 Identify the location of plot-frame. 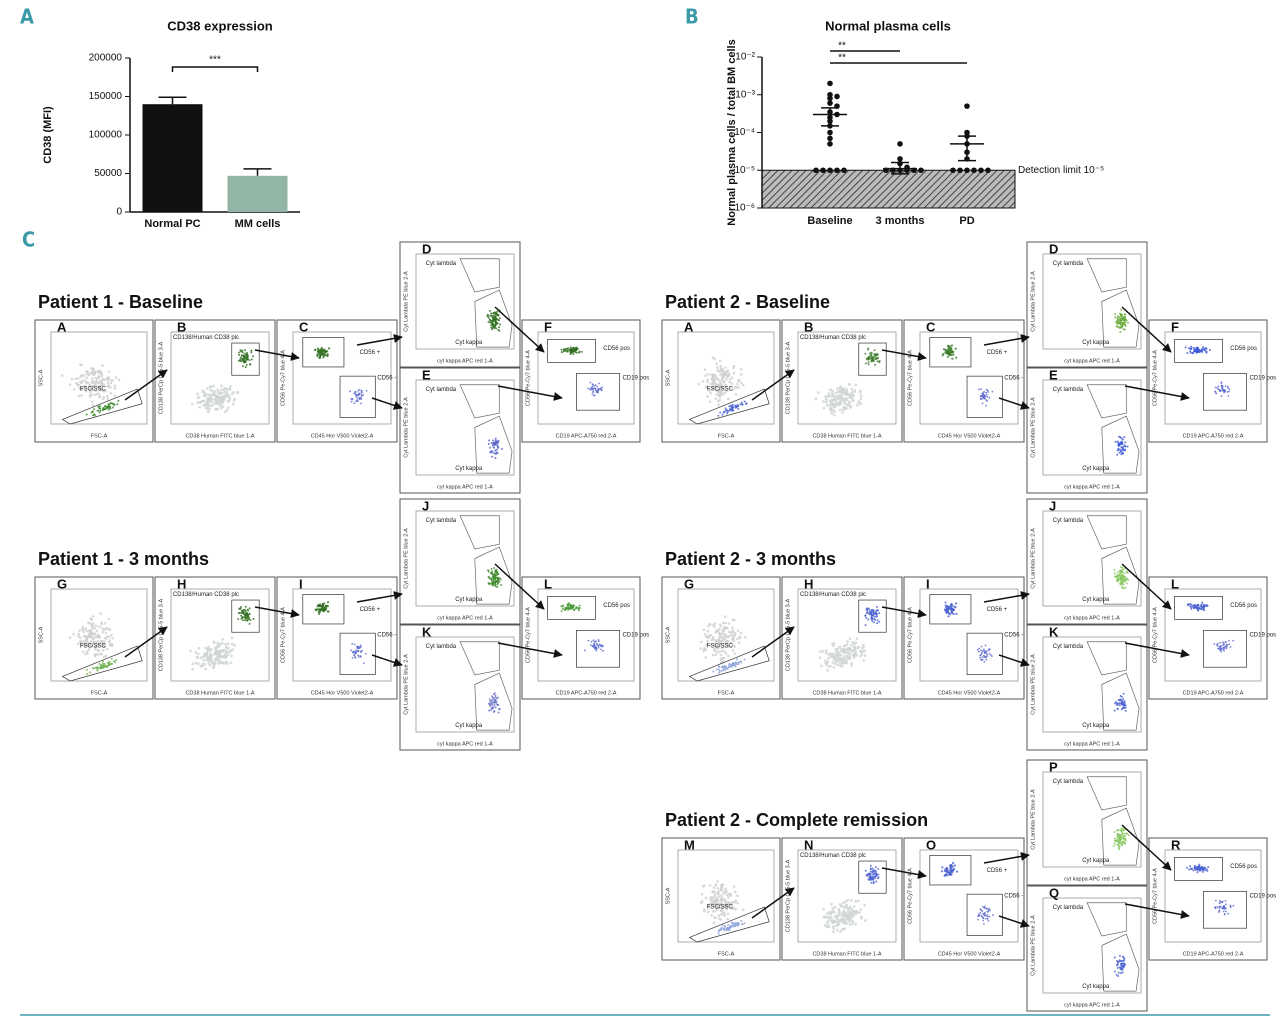
(1087, 822).